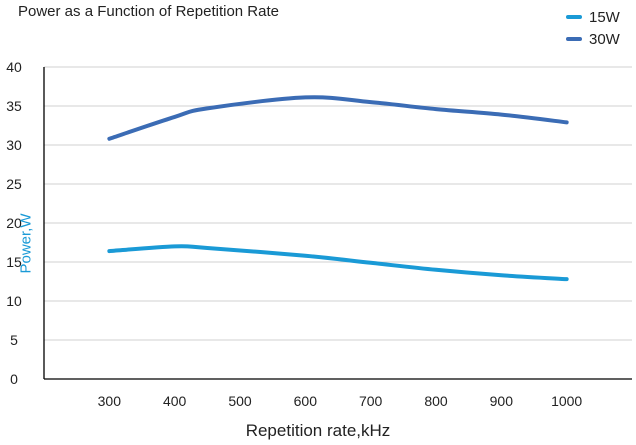 The height and width of the screenshot is (445, 636). Describe the element at coordinates (14, 145) in the screenshot. I see `y-tick-label: 30` at that location.